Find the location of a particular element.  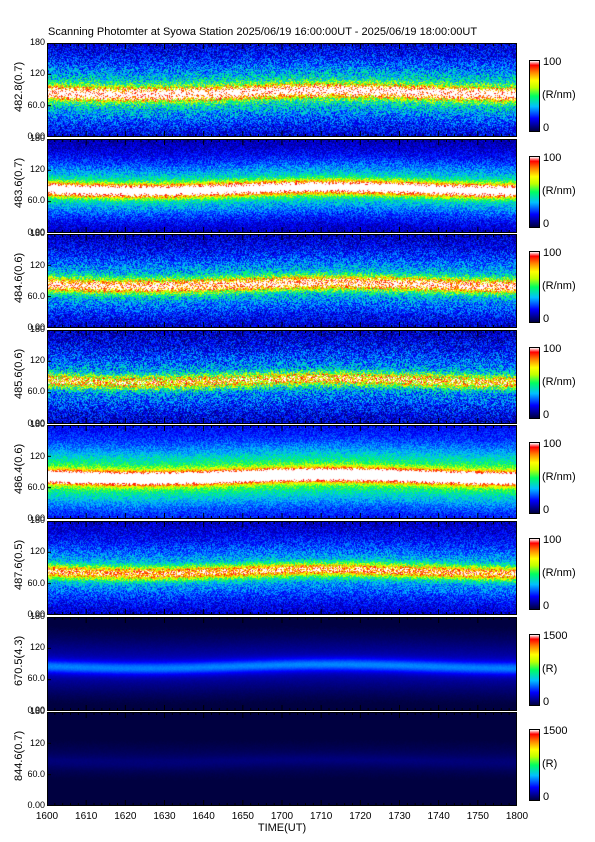

panel-wavelength-label: 670.5(4.3) is located at coordinates (19, 660).